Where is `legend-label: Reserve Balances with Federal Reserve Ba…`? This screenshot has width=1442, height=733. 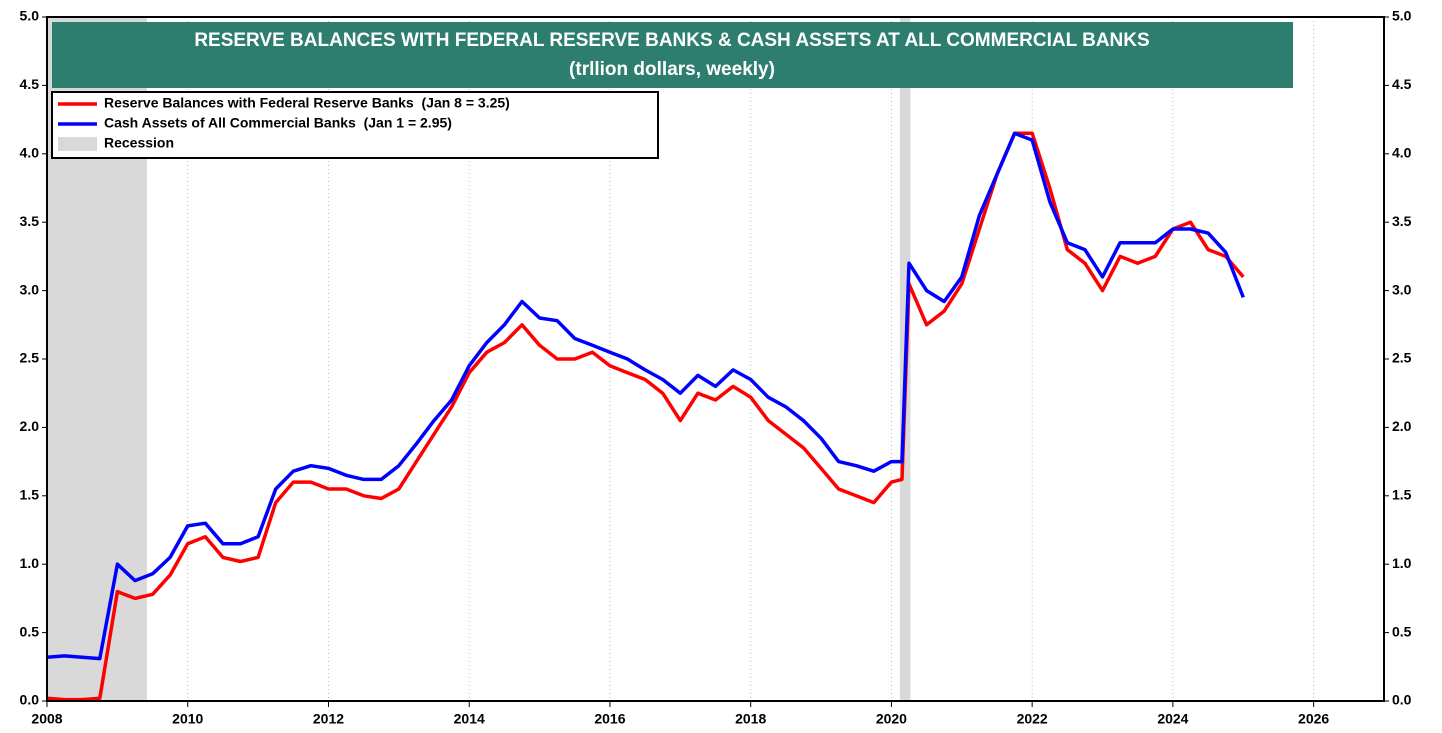 legend-label: Reserve Balances with Federal Reserve Ba… is located at coordinates (307, 103).